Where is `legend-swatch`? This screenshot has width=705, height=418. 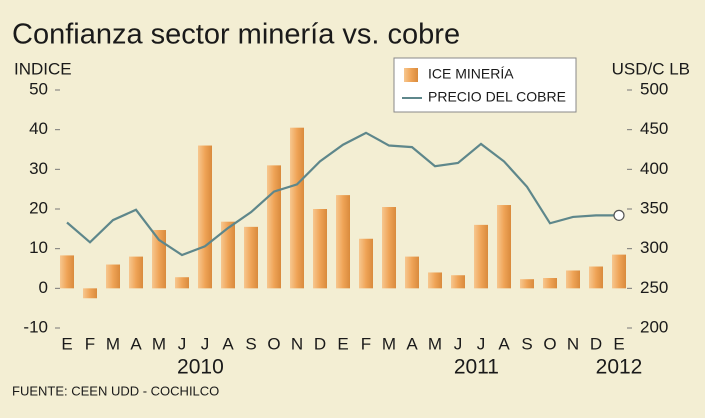
legend-swatch is located at coordinates (411, 75).